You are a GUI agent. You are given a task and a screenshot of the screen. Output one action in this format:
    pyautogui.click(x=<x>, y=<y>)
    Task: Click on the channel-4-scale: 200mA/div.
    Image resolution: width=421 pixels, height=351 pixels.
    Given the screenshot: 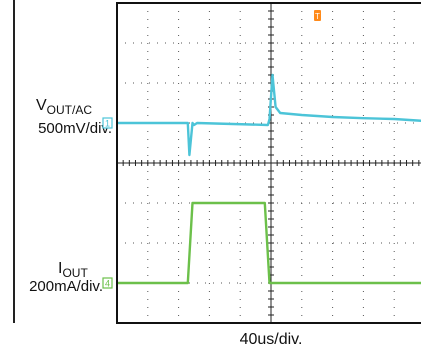 What is the action you would take?
    pyautogui.click(x=66, y=286)
    